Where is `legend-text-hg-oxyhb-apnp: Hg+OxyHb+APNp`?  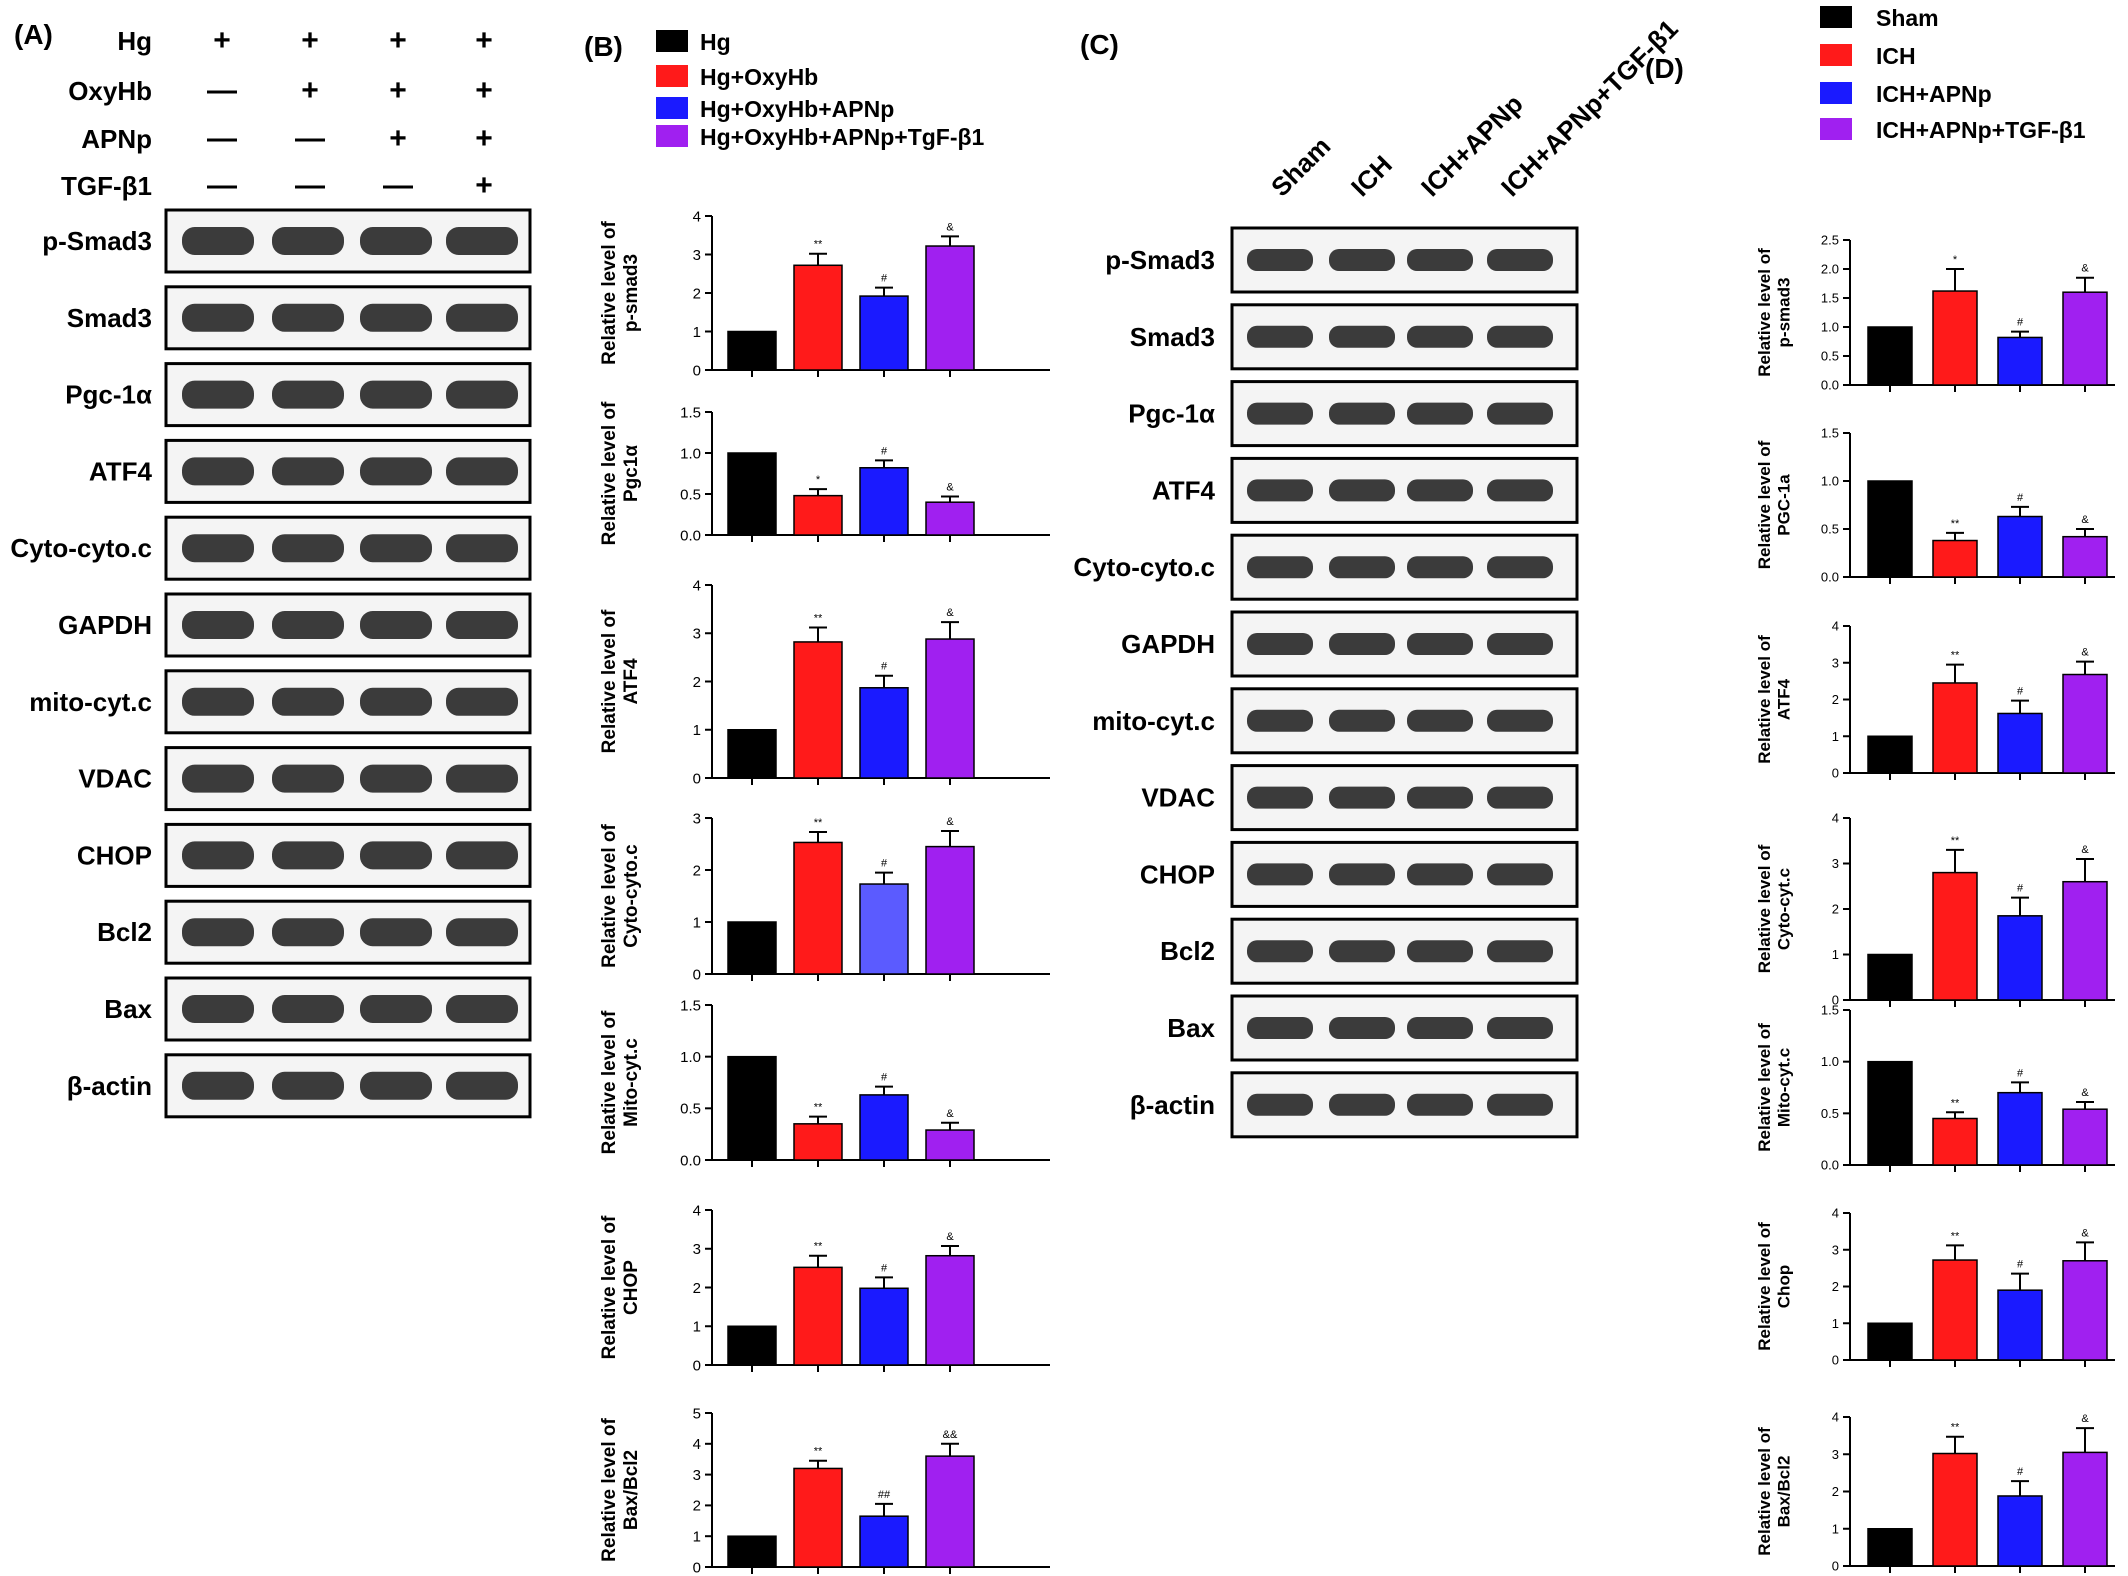
legend-text-hg-oxyhb-apnp: Hg+OxyHb+APNp is located at coordinates (797, 109).